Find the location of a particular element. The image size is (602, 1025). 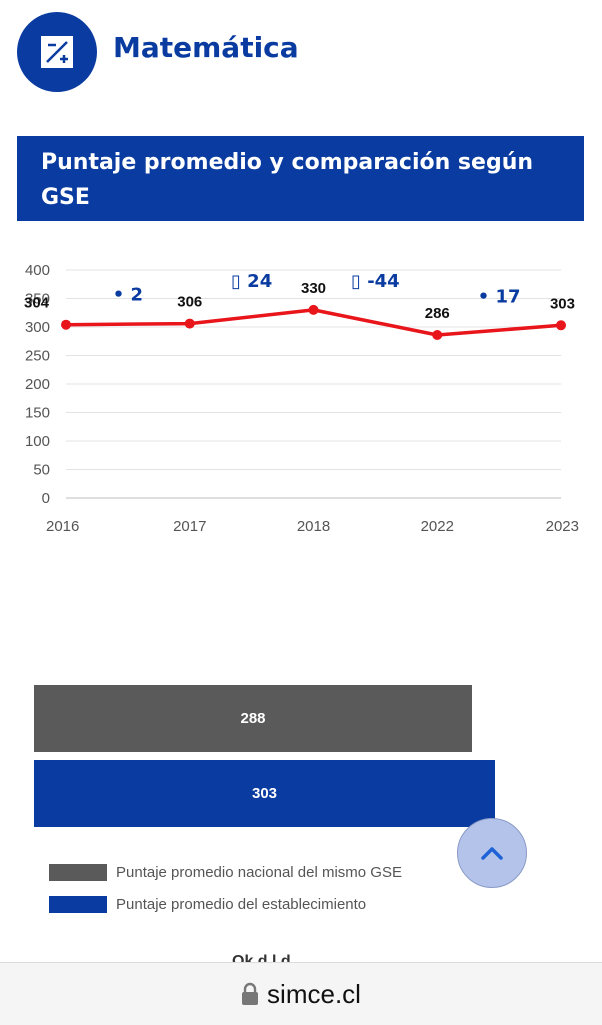

y-tick-label-0: 0 is located at coordinates (46, 498).